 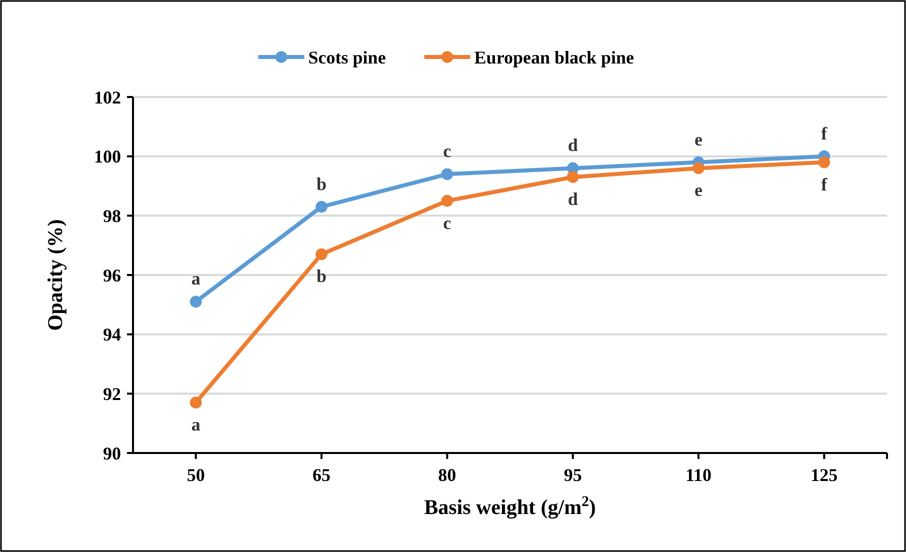 I want to click on legend-label: Scots pine, so click(x=347, y=57).